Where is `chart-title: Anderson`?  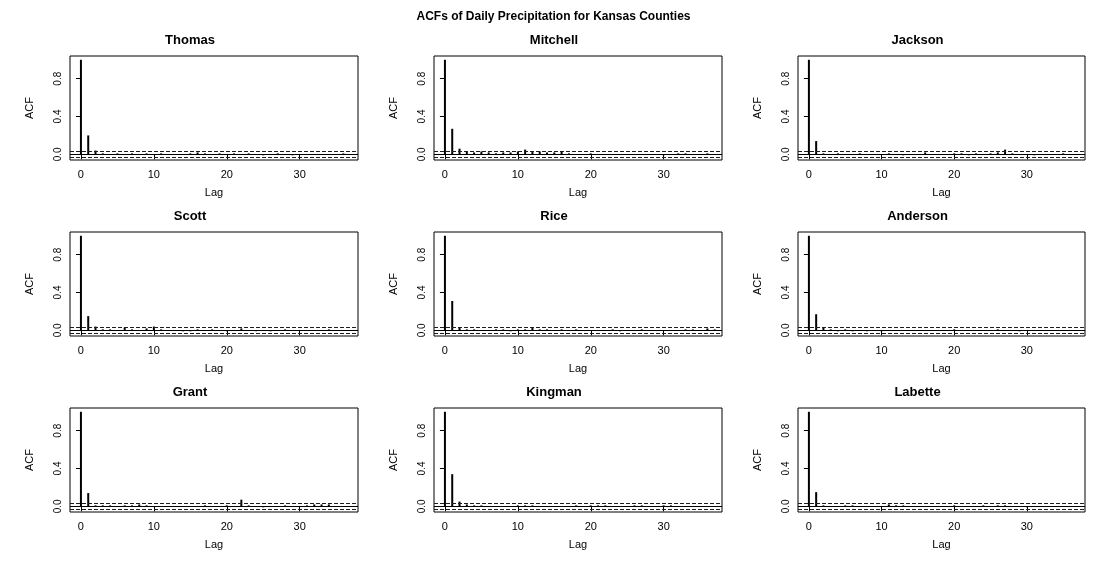
chart-title: Anderson is located at coordinates (917, 215).